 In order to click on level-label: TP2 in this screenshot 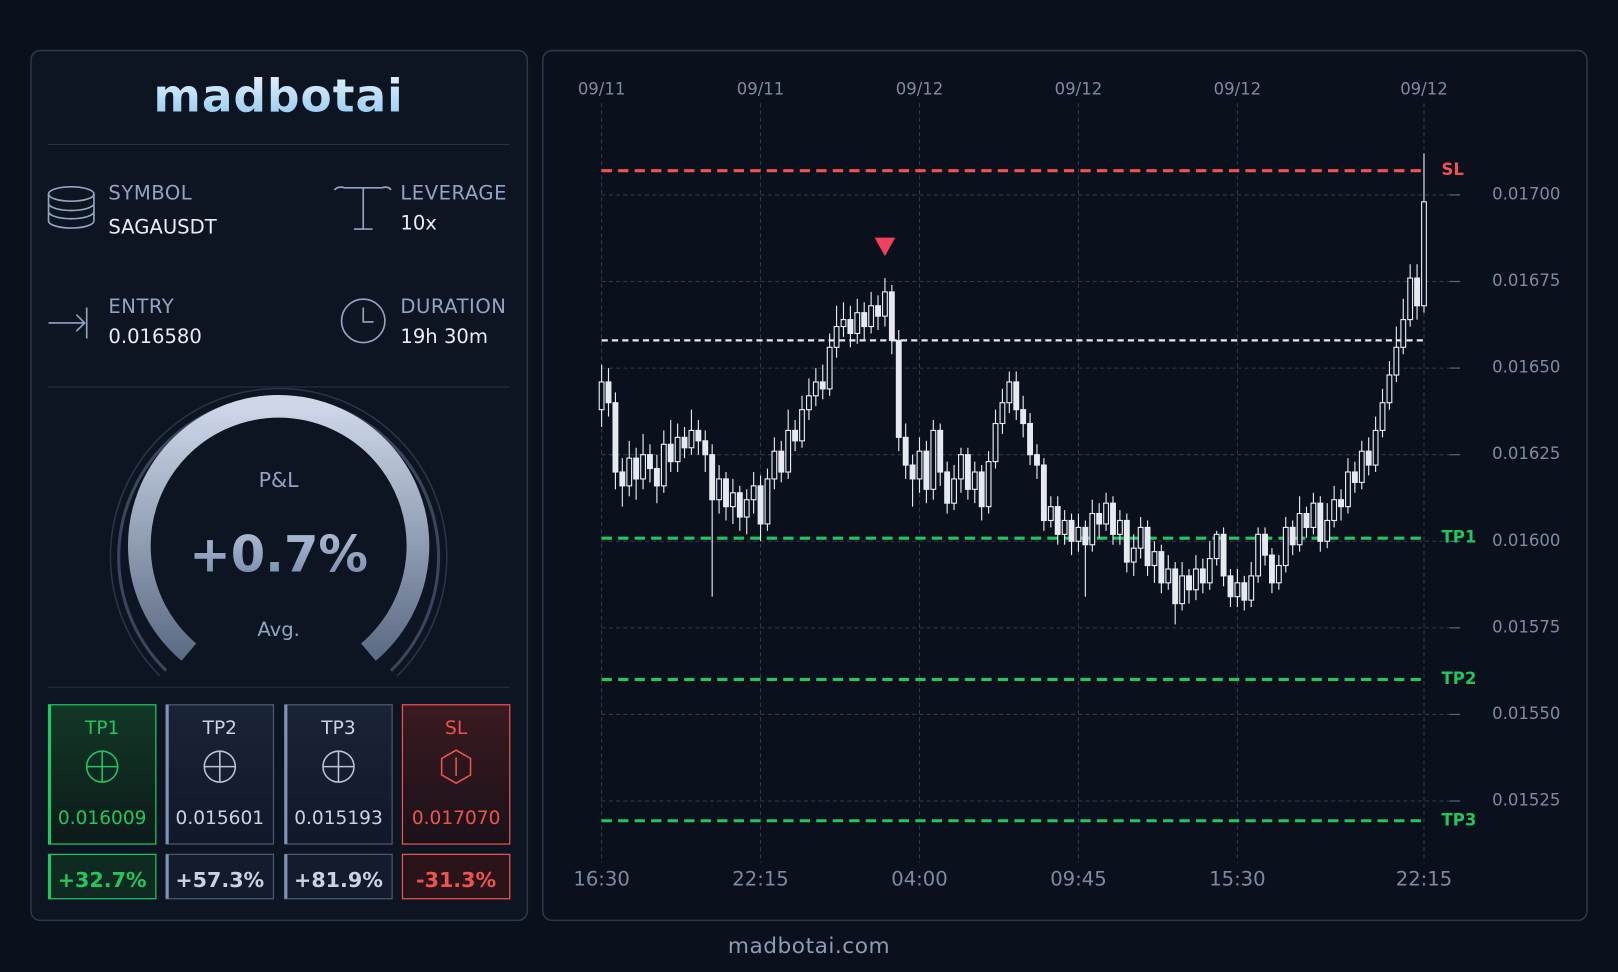, I will do `click(1459, 678)`.